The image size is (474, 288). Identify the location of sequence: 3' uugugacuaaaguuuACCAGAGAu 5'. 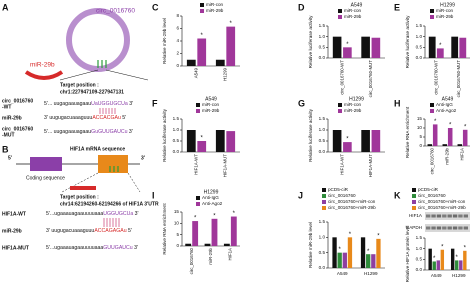
(89, 231).